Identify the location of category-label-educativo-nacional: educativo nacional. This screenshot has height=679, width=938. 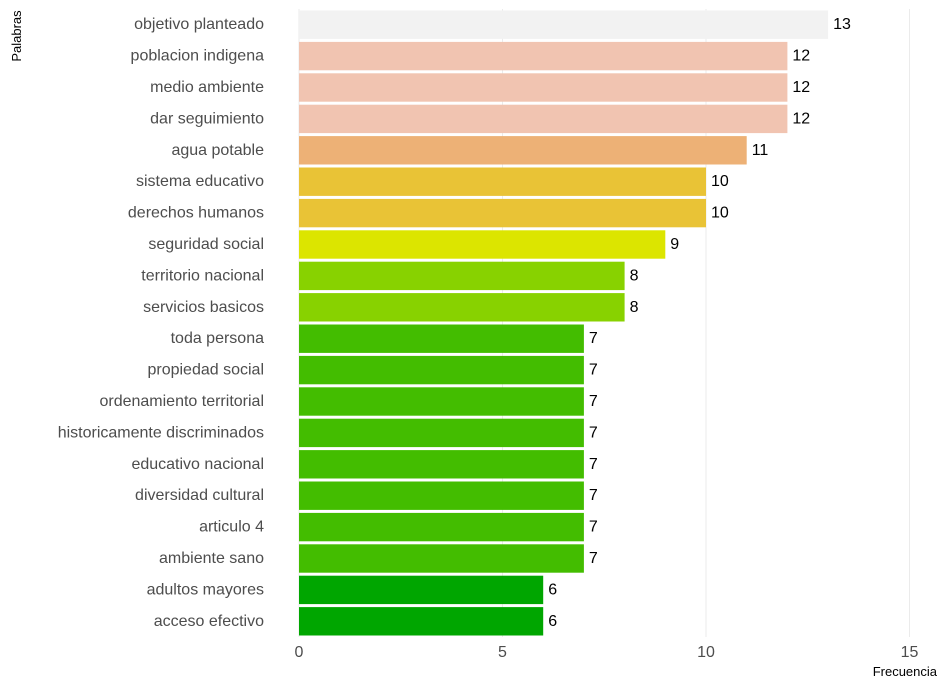
(197, 464).